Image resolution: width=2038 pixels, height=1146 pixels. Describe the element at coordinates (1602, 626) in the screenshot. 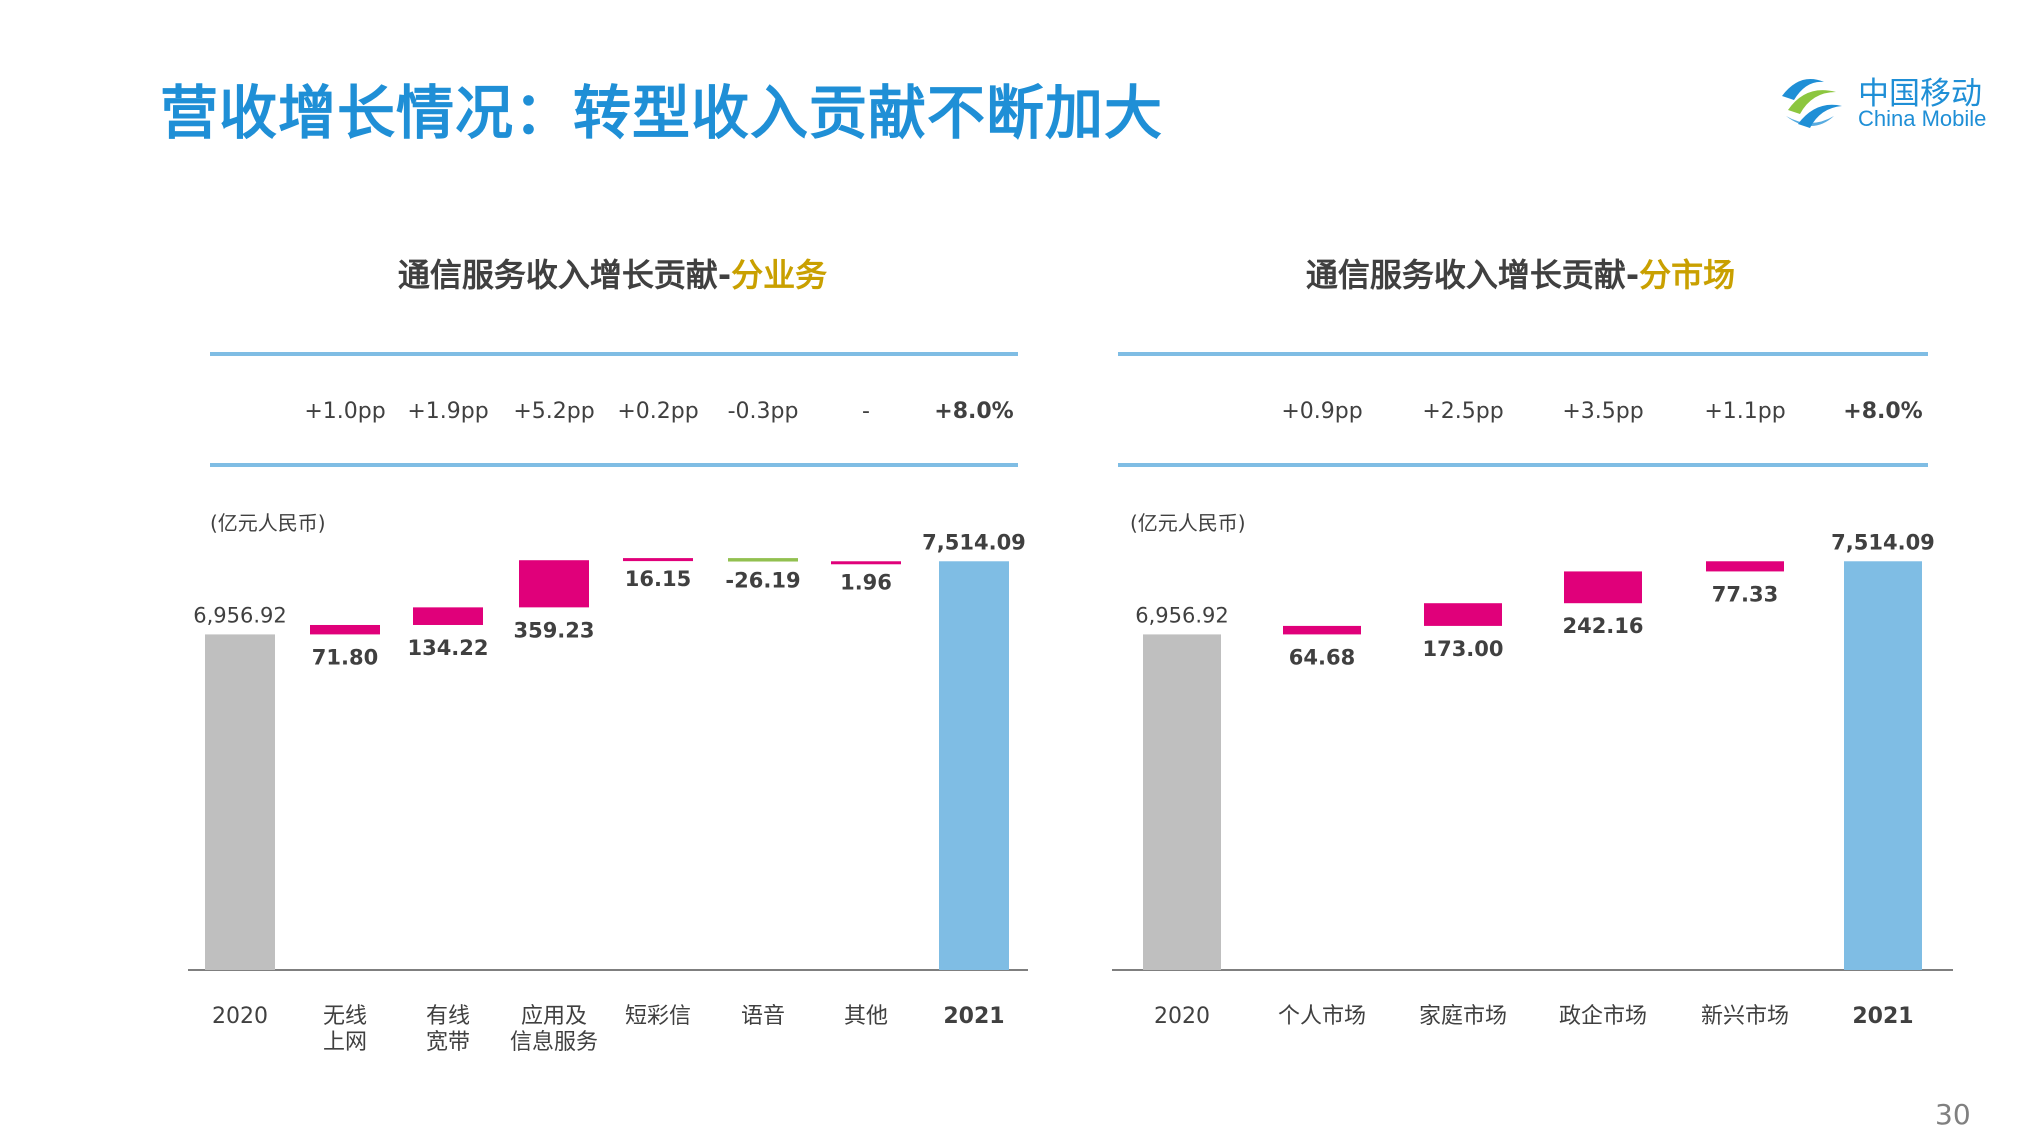

I see `market-value-label: 242.16` at that location.